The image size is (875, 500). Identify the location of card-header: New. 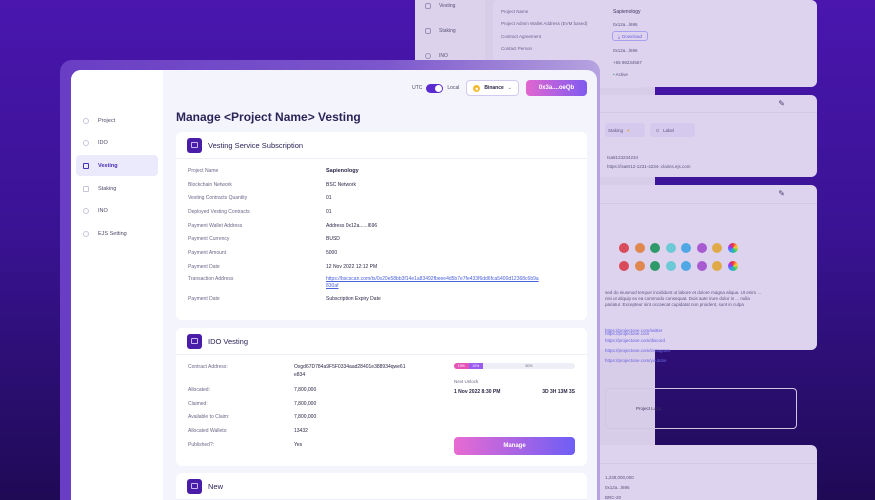
(381, 486).